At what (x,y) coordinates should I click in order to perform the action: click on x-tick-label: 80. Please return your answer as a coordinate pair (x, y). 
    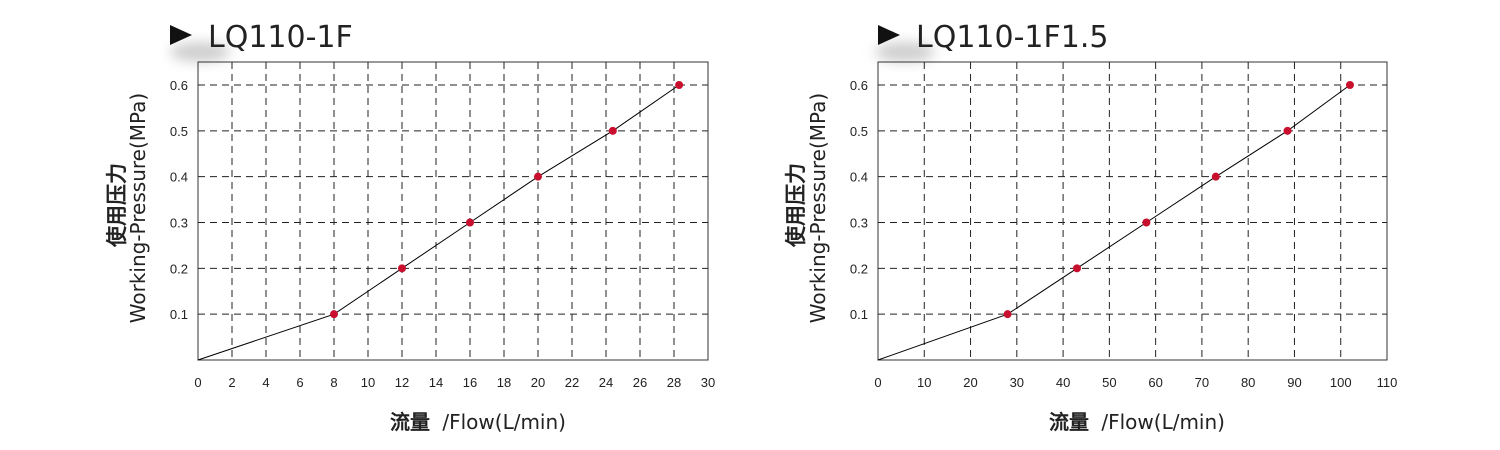
    Looking at the image, I should click on (1248, 382).